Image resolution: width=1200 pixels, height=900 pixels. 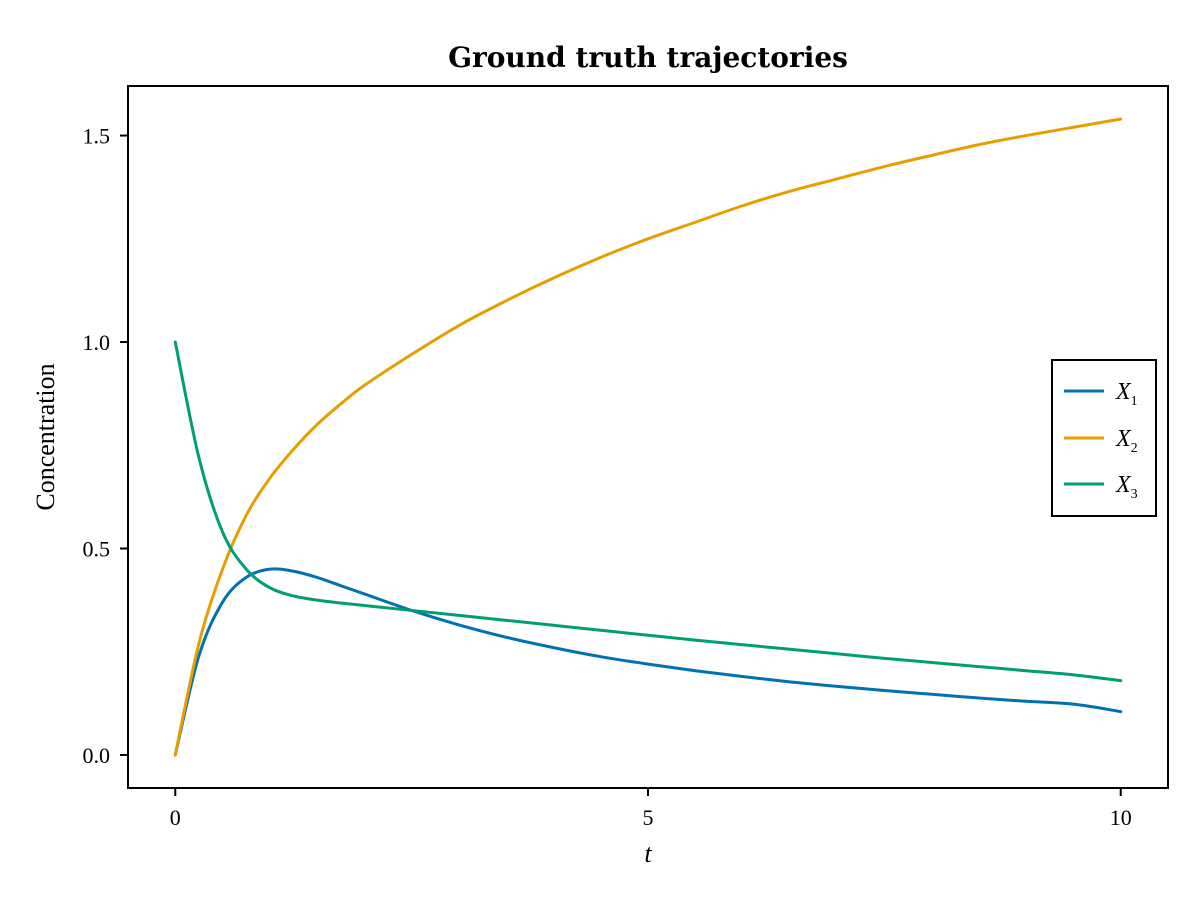 I want to click on y-axis-label: Concentration, so click(x=45, y=436).